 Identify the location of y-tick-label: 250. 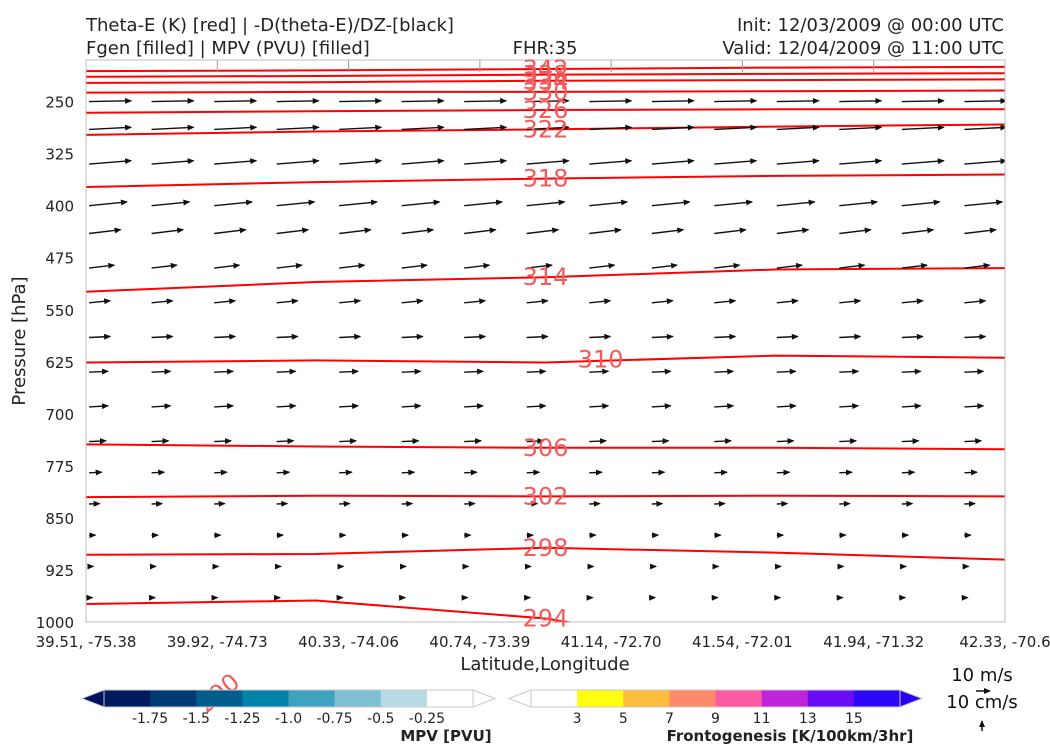
(59, 103).